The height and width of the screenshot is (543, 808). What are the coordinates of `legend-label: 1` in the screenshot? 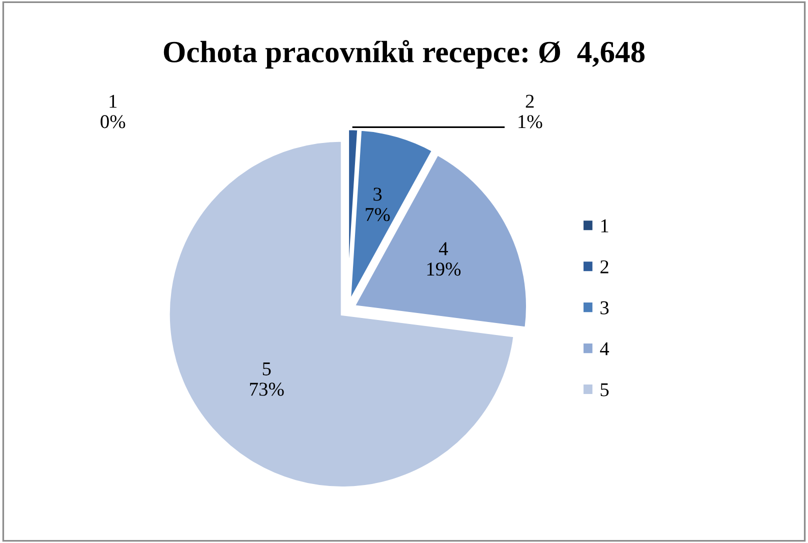 It's located at (604, 225).